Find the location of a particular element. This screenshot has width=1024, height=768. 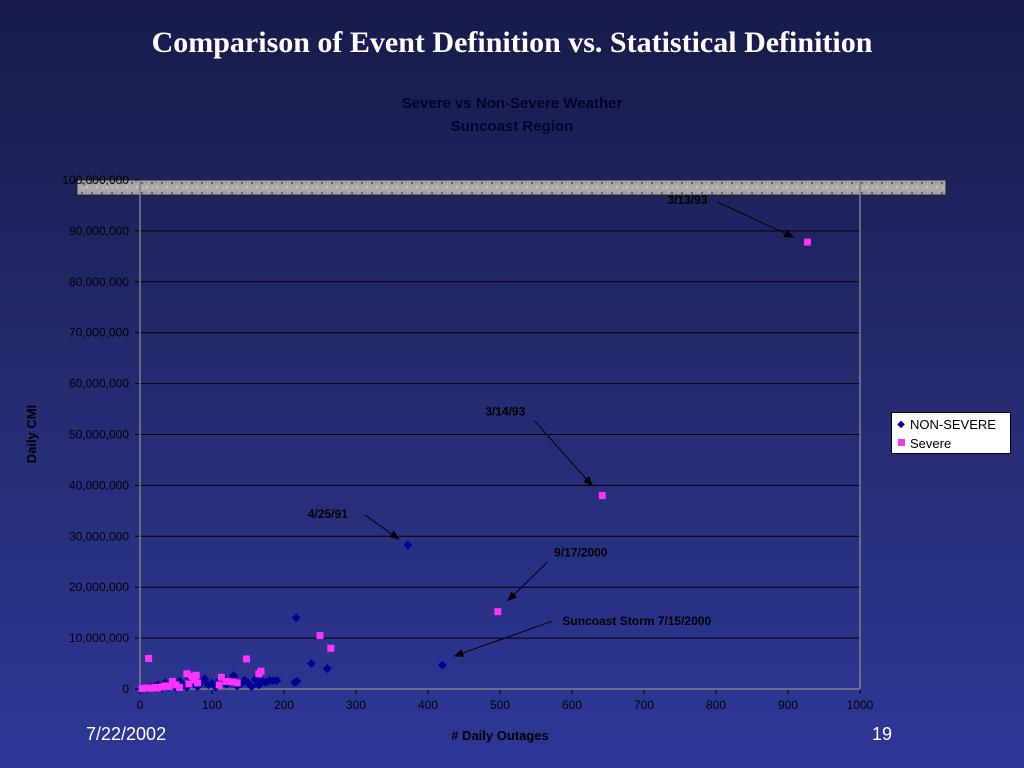

annotation-label: Suncoast Storm 7/15/2000 is located at coordinates (636, 621).